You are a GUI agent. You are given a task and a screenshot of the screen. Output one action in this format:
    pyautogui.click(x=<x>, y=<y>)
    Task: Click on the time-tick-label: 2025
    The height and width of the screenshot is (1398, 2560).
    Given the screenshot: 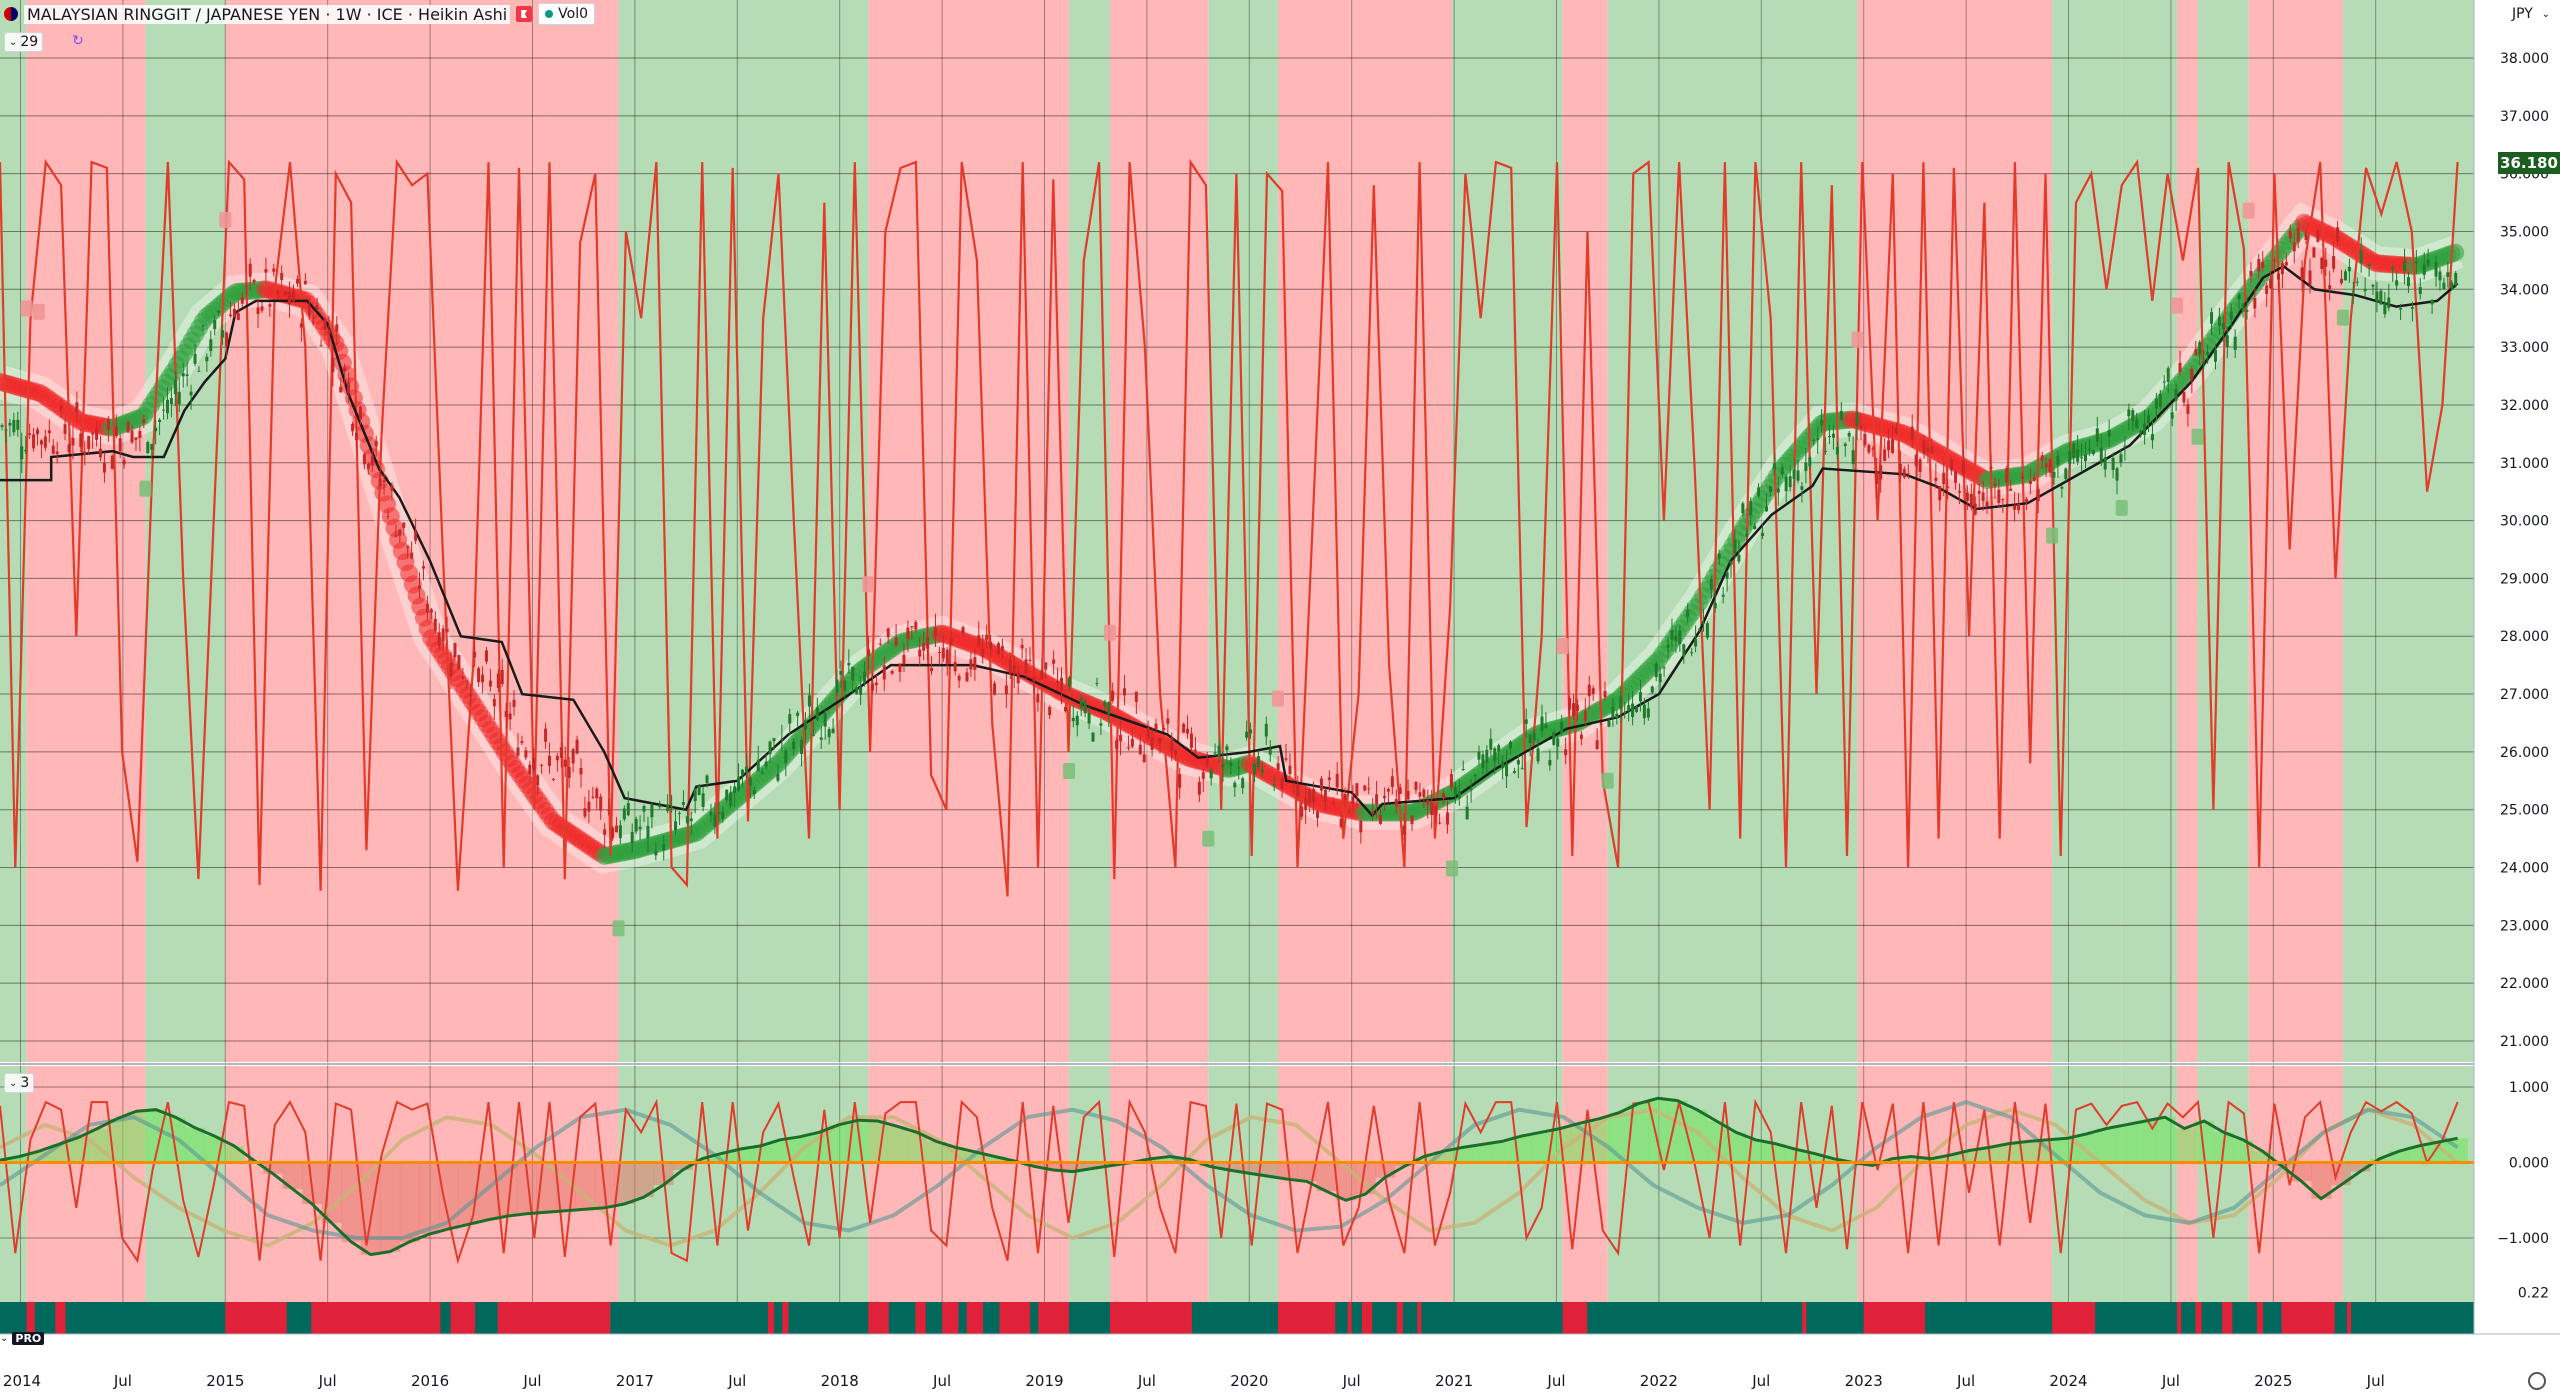 What is the action you would take?
    pyautogui.click(x=2273, y=1381)
    